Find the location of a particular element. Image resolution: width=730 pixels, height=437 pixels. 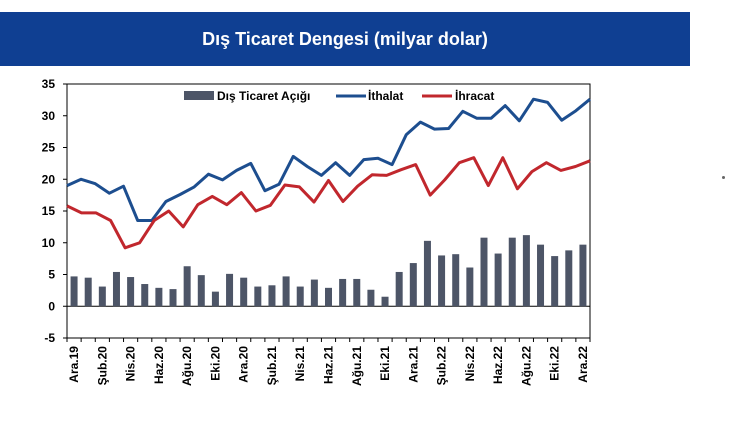

x-tick-label: Eki.21 is located at coordinates (385, 363).